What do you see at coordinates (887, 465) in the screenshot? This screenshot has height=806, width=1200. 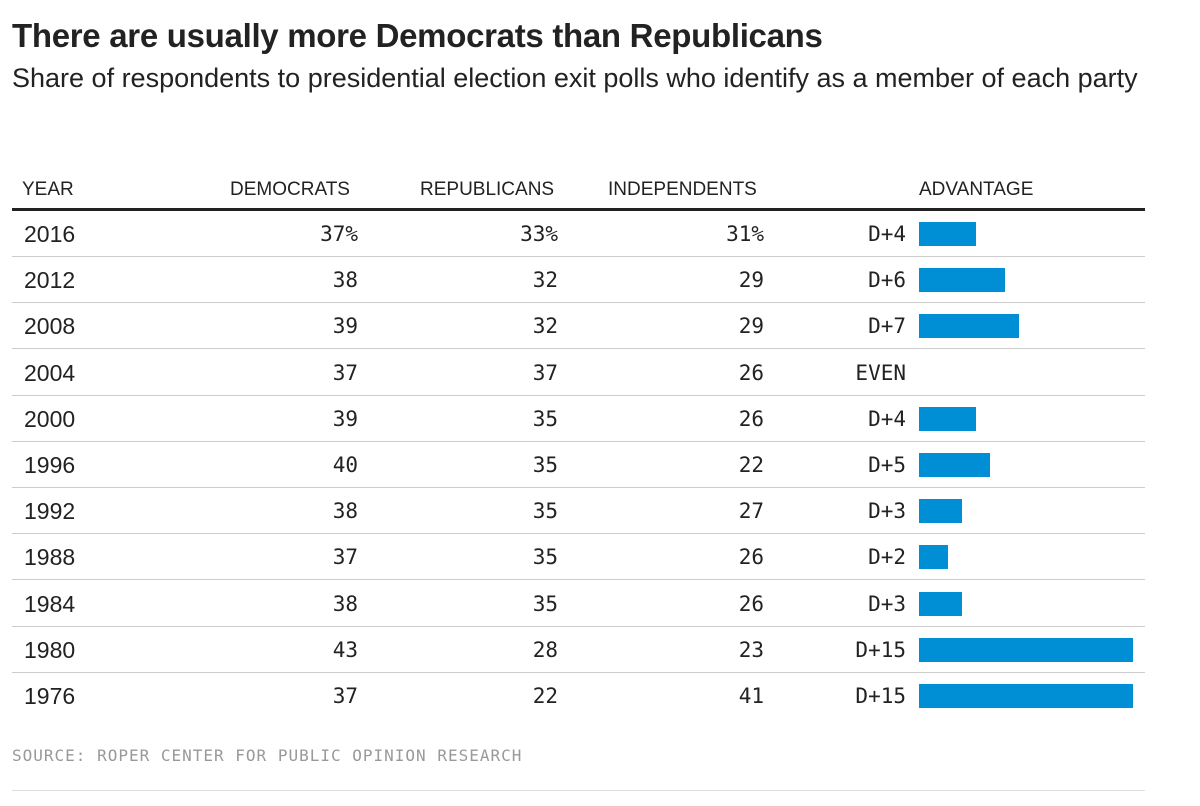 I see `advantage-label: D+5` at bounding box center [887, 465].